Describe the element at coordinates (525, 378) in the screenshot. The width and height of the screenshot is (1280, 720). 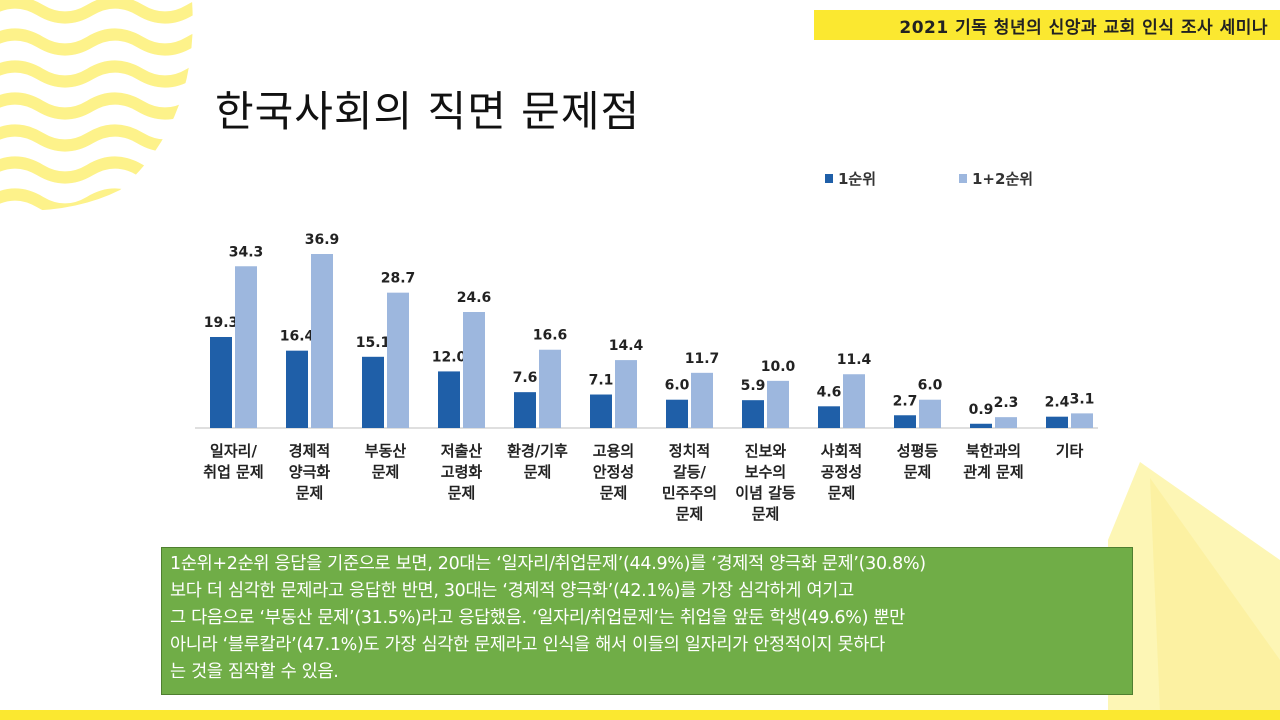
I see `data-label-series-1: 7.6` at that location.